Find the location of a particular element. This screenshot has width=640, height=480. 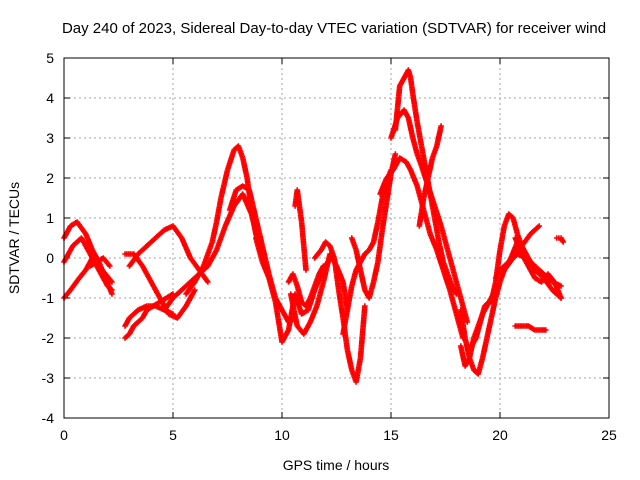

series-t10 is located at coordinates (223, 220).